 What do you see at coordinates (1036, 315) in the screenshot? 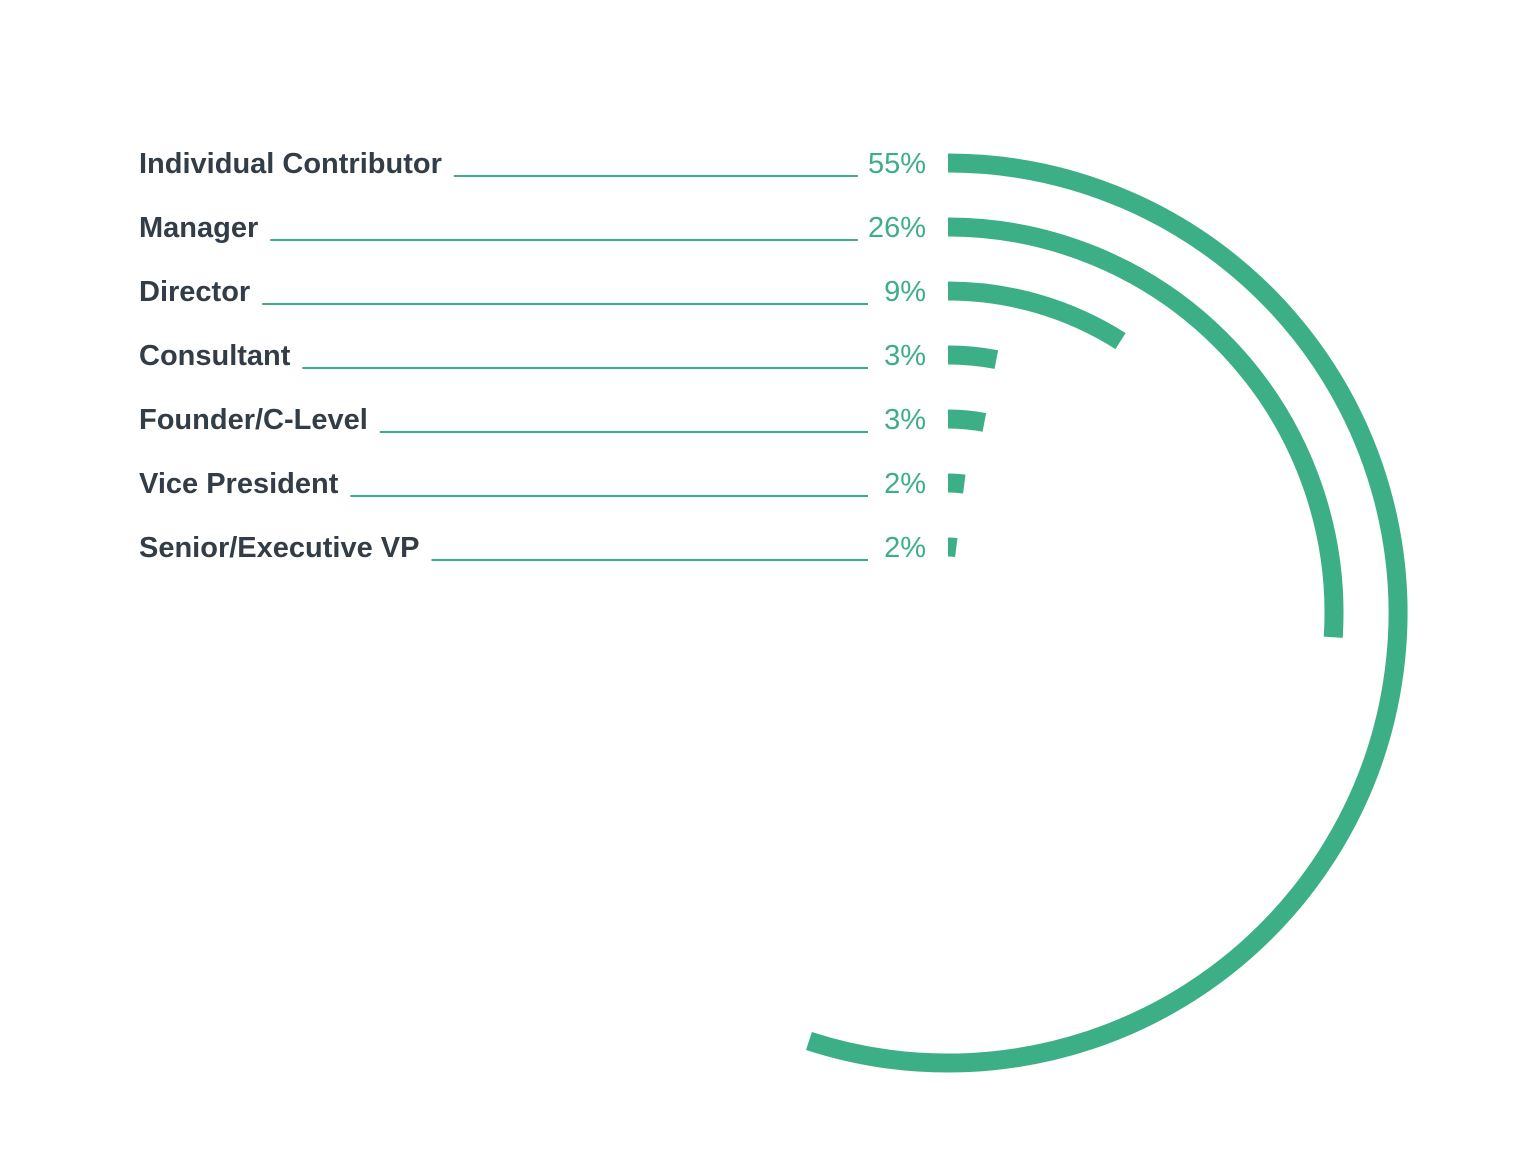
I see `arc-director` at bounding box center [1036, 315].